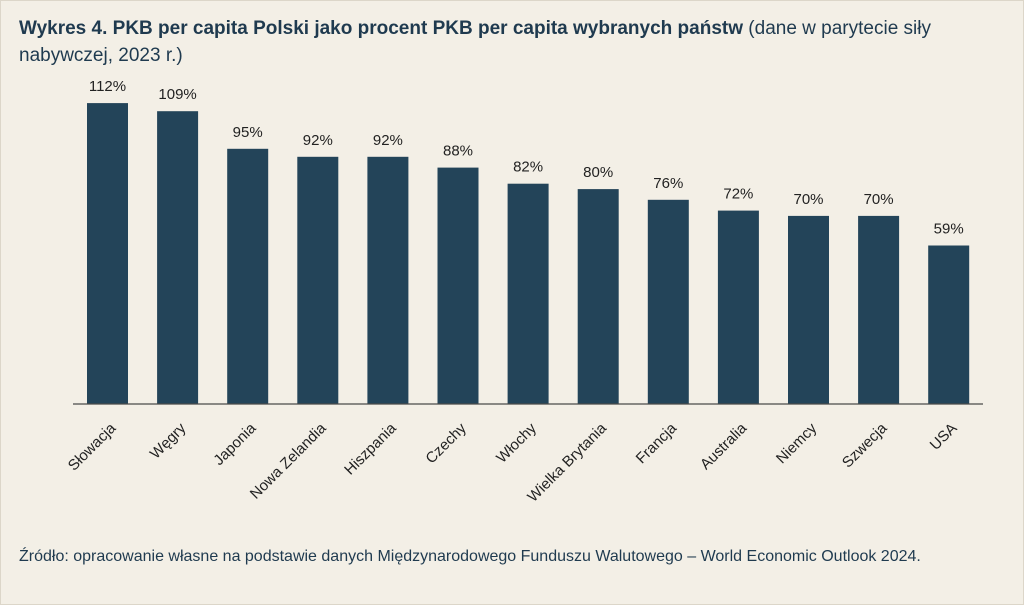 This screenshot has width=1024, height=605. I want to click on category-label-11: Szwecja, so click(865, 445).